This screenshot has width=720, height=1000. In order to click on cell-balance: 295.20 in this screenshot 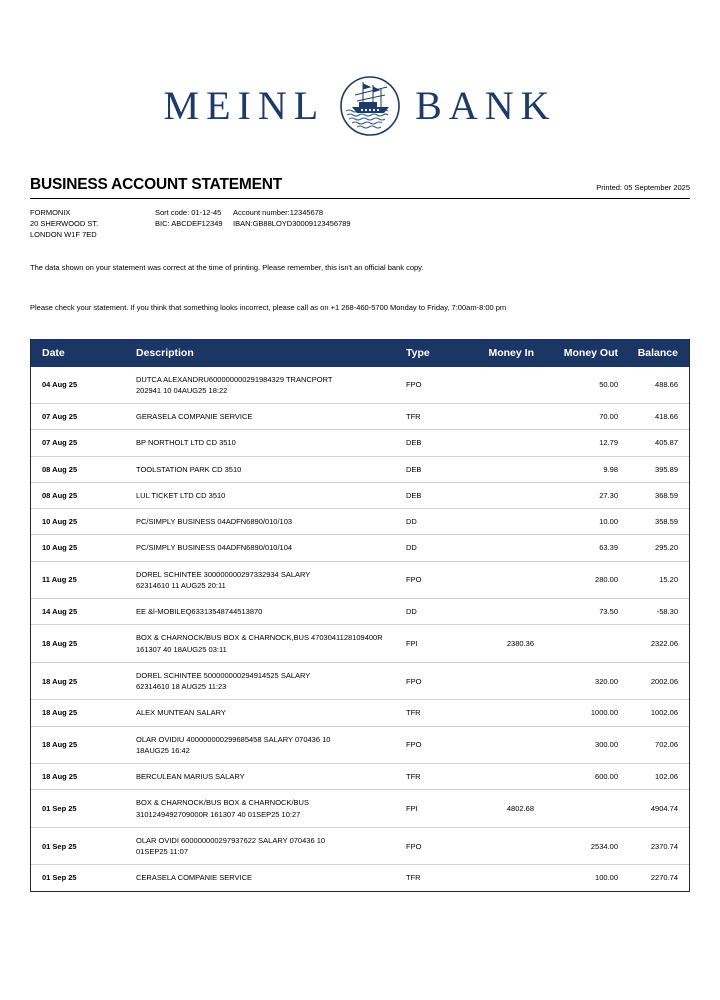, I will do `click(659, 548)`.